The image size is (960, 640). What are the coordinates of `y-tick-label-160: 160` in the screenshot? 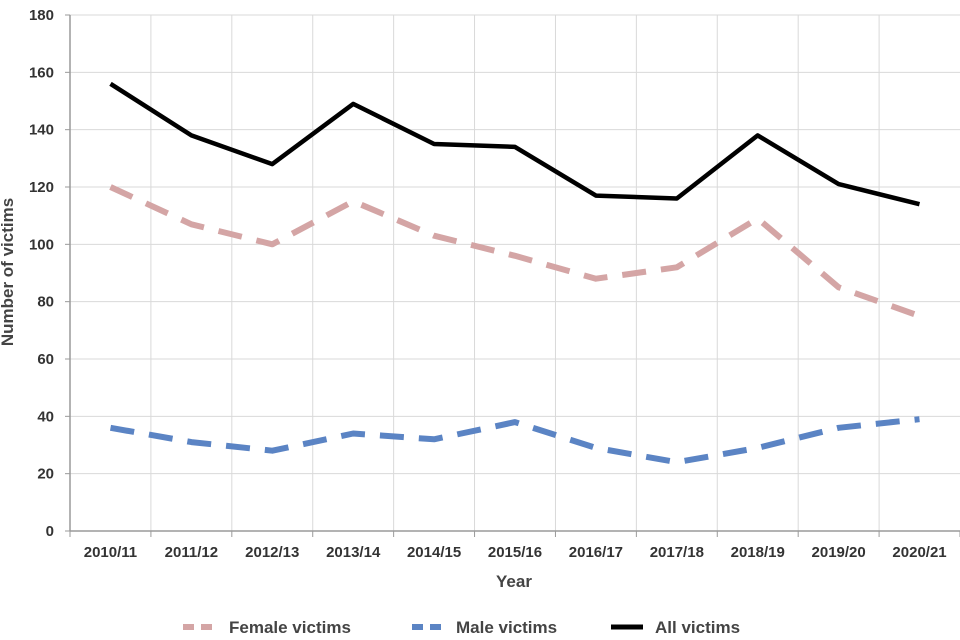 It's located at (41, 72).